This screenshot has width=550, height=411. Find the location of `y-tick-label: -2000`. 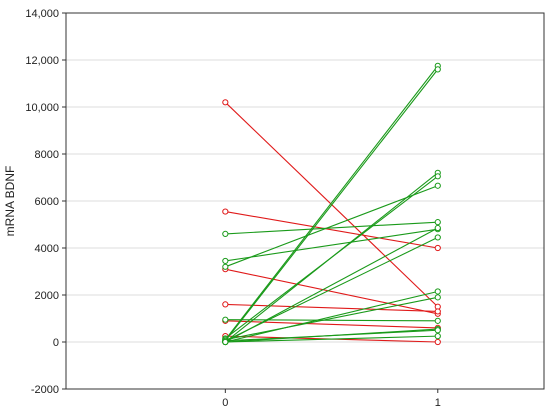

y-tick-label: -2000 is located at coordinates (45, 390).